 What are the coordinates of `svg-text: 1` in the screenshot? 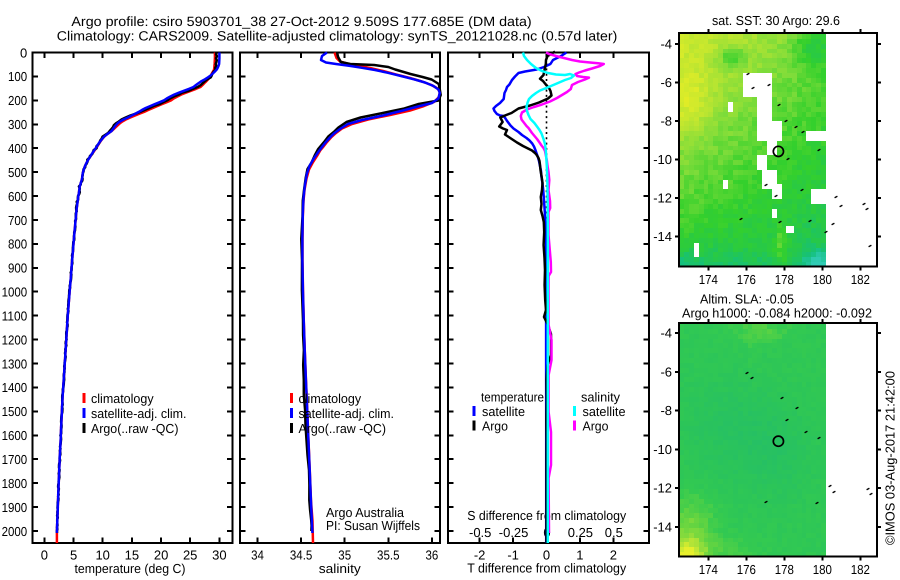 It's located at (579, 555).